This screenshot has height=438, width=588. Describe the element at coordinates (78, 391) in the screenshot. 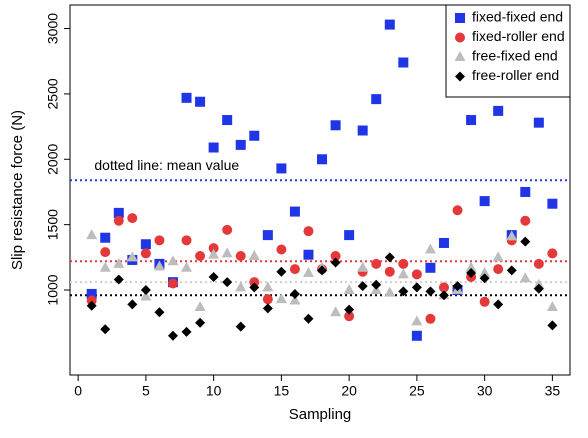

I see `x-tick-label: 0` at that location.